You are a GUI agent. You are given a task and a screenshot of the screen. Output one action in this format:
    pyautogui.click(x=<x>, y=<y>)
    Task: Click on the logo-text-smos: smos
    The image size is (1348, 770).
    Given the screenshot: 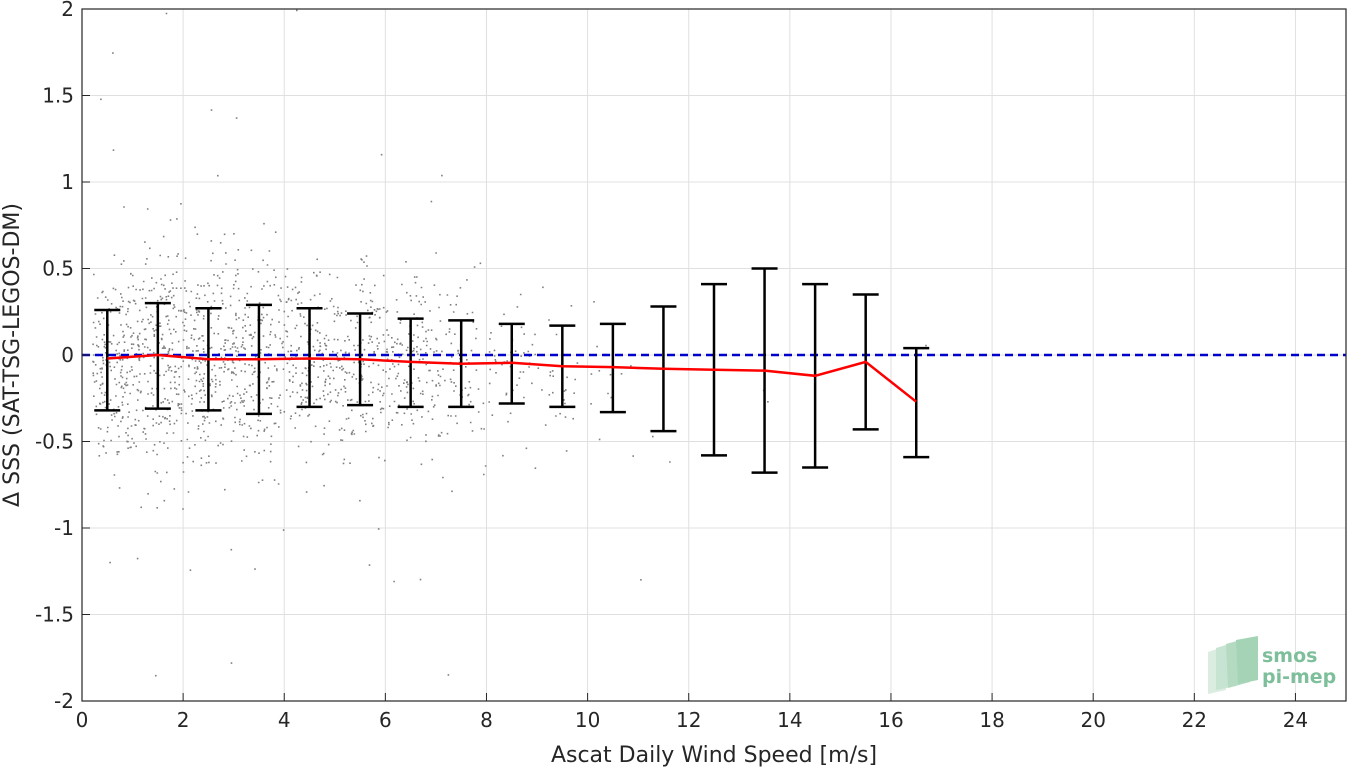 What is the action you would take?
    pyautogui.click(x=1289, y=656)
    